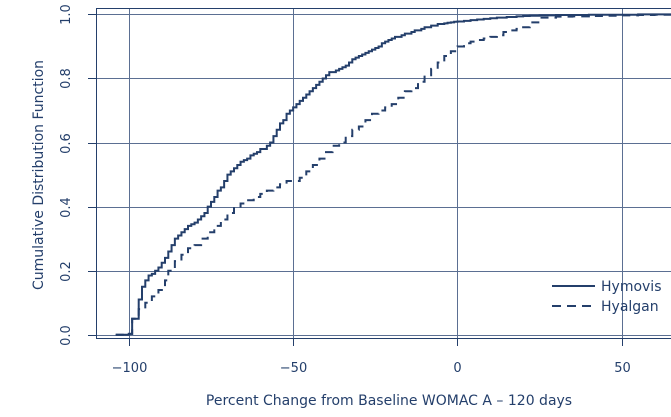 Image resolution: width=671 pixels, height=417 pixels. Describe the element at coordinates (39, 175) in the screenshot. I see `y-axis-title: Cumulative Distribution Function` at that location.